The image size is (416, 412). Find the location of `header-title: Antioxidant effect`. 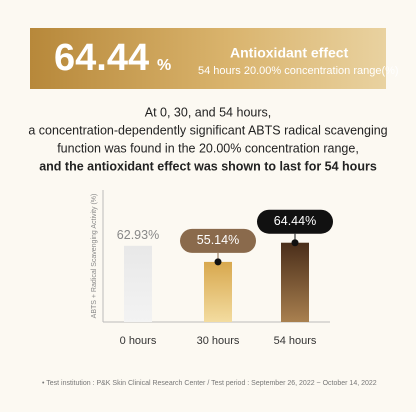

header-title: Antioxidant effect is located at coordinates (289, 53).